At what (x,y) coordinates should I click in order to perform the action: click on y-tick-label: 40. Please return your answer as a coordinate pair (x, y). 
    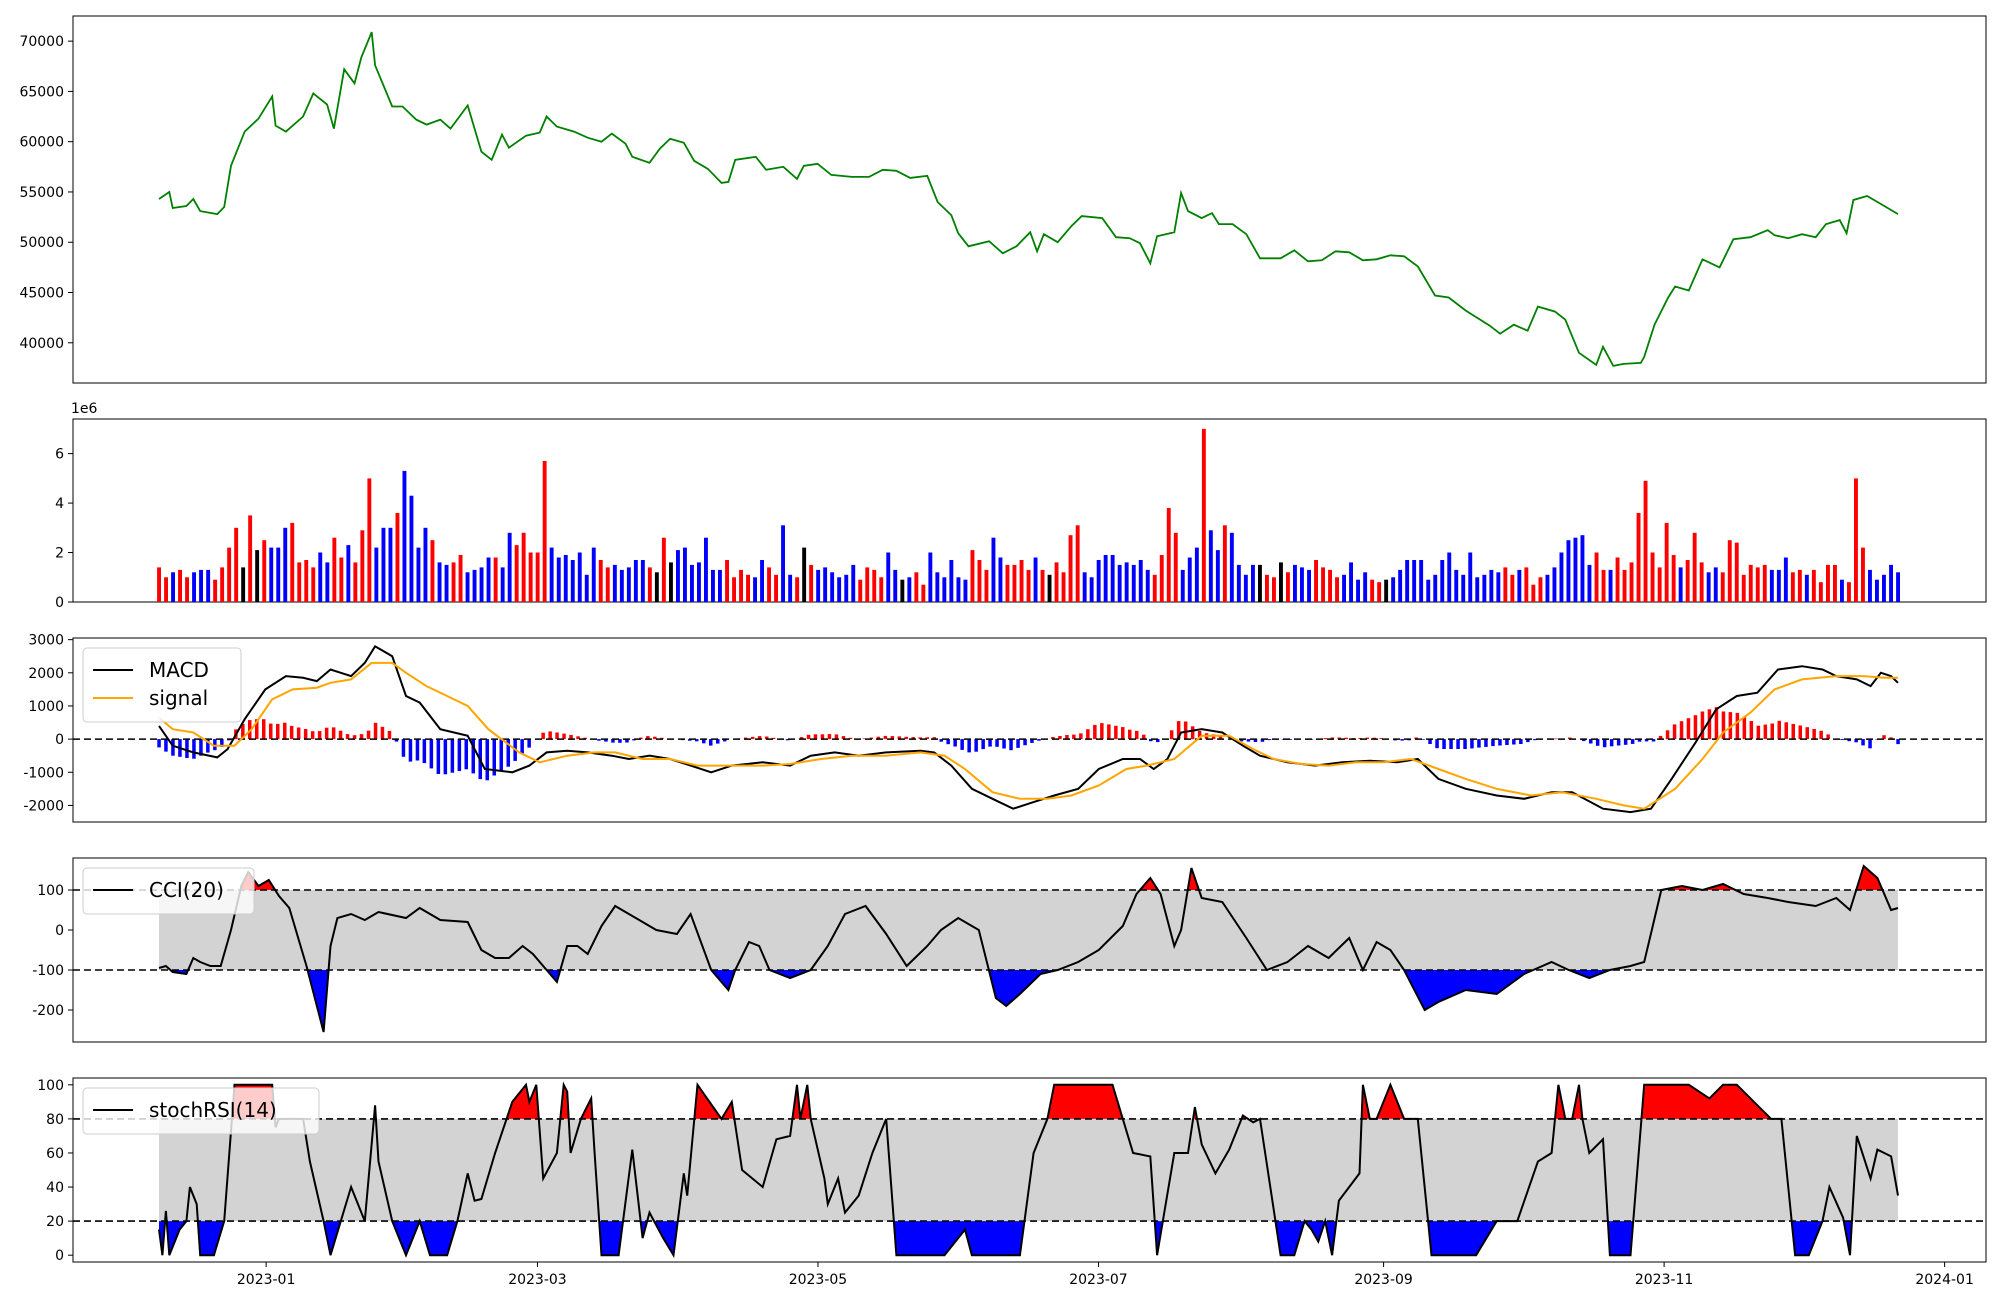
    Looking at the image, I should click on (55, 1188).